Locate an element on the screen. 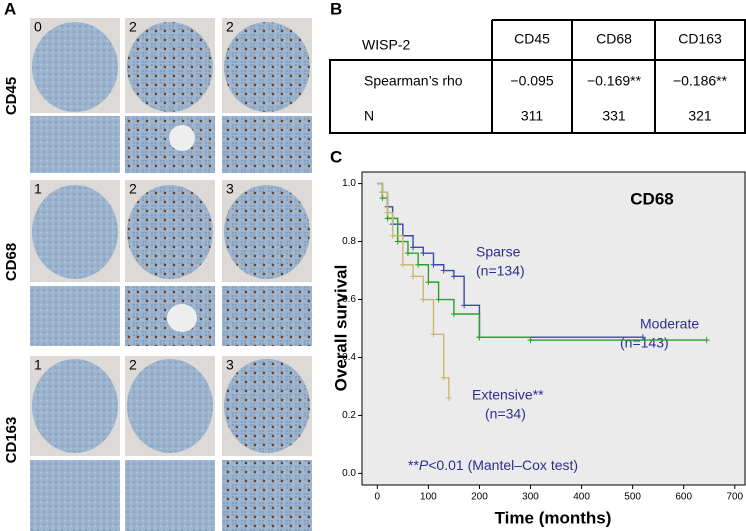  y-axis-label: Overall survival is located at coordinates (340, 328).